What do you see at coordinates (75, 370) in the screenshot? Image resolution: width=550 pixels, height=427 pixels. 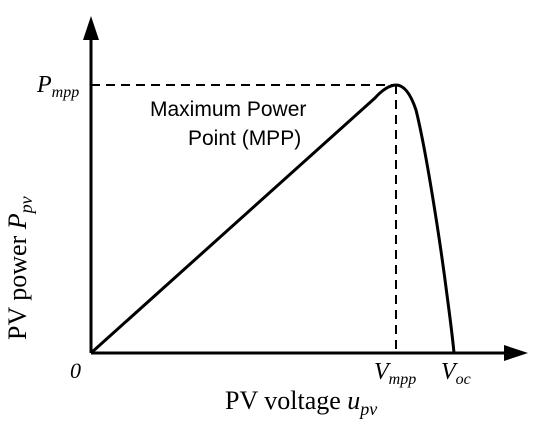 I see `origin-label: 0` at bounding box center [75, 370].